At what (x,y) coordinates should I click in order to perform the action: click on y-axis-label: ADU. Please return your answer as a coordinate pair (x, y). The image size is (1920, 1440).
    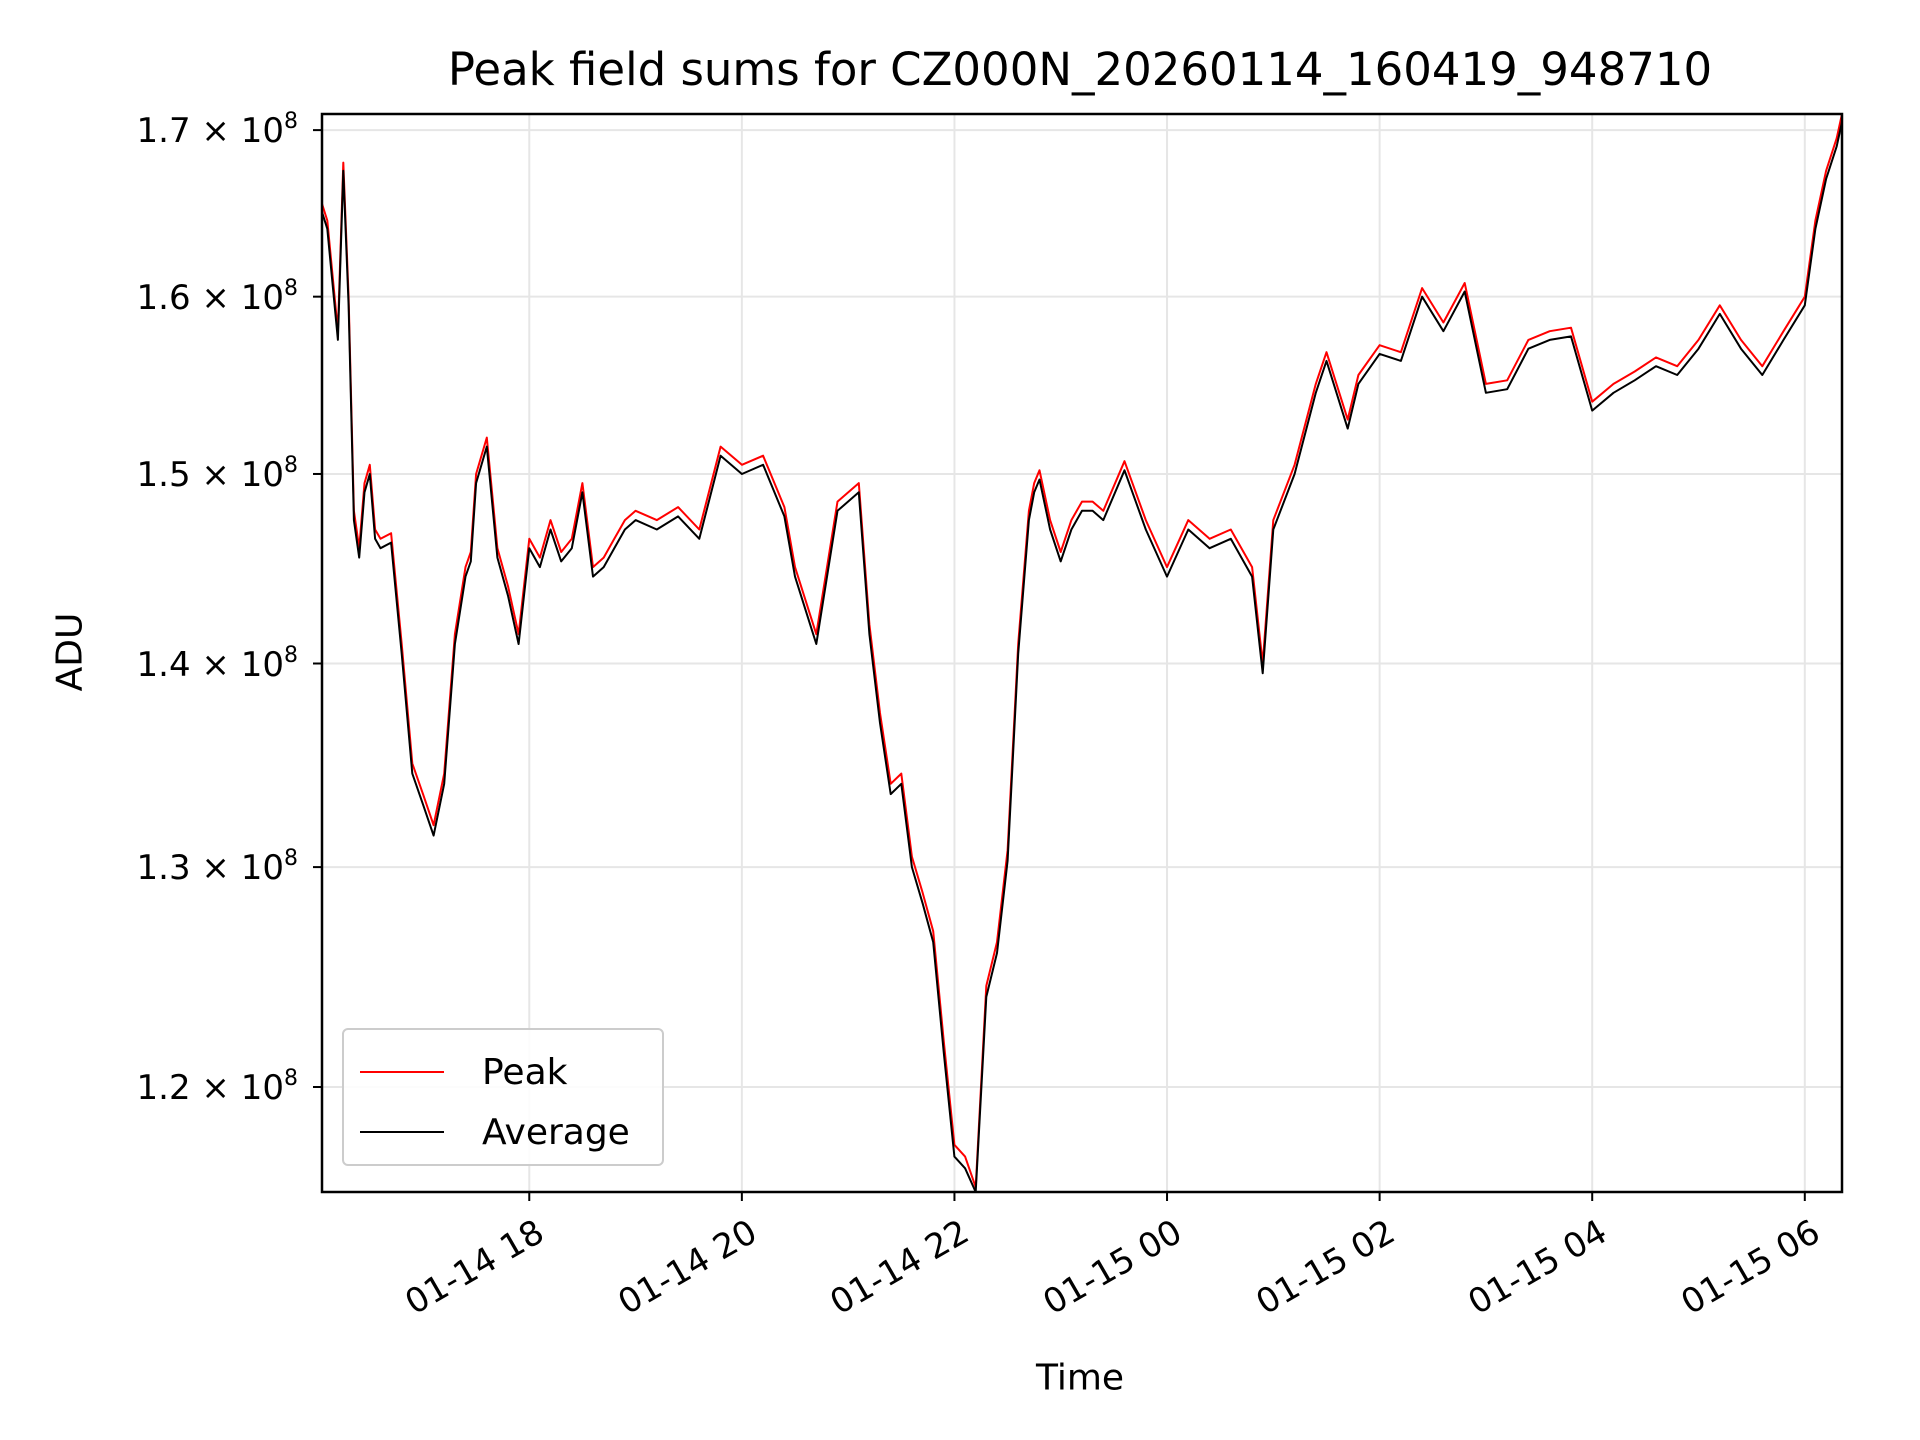
    Looking at the image, I should click on (70, 652).